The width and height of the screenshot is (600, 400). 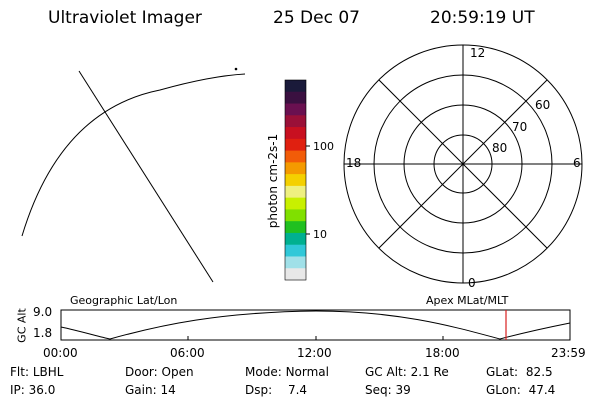 What do you see at coordinates (467, 300) in the screenshot?
I see `timeline-right-label: Apex MLat/MLT` at bounding box center [467, 300].